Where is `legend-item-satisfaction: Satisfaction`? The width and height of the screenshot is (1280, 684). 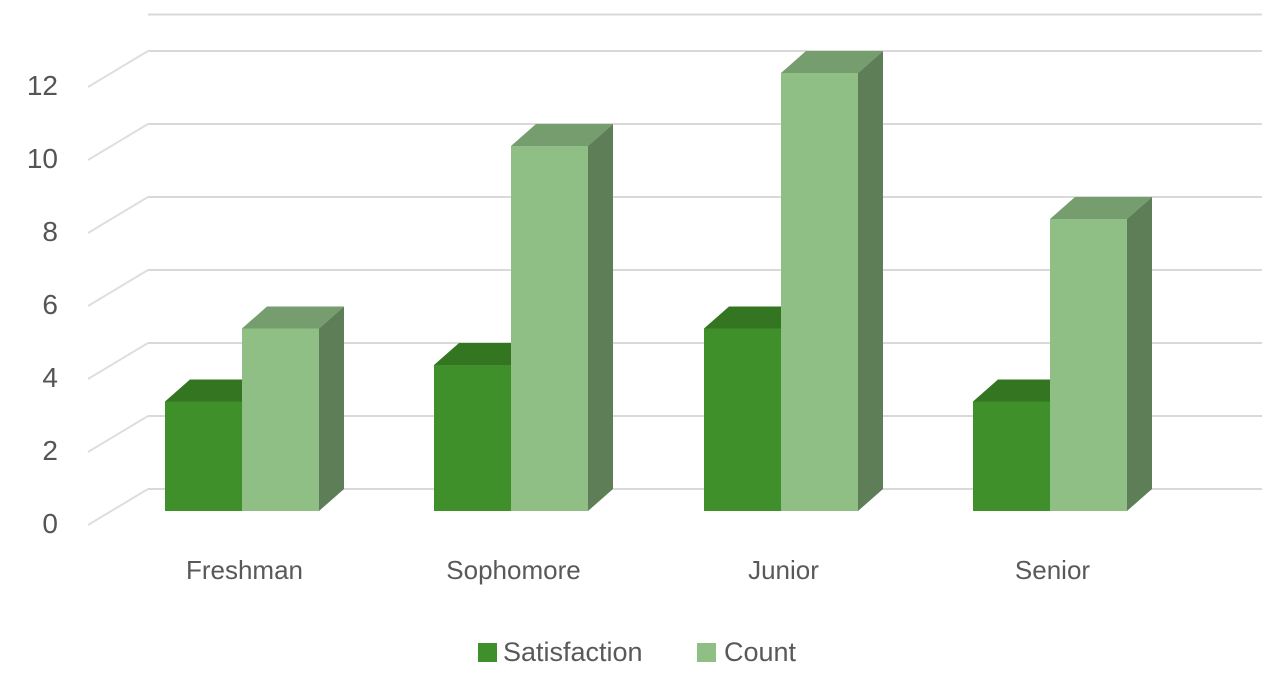
legend-item-satisfaction: Satisfaction is located at coordinates (560, 652).